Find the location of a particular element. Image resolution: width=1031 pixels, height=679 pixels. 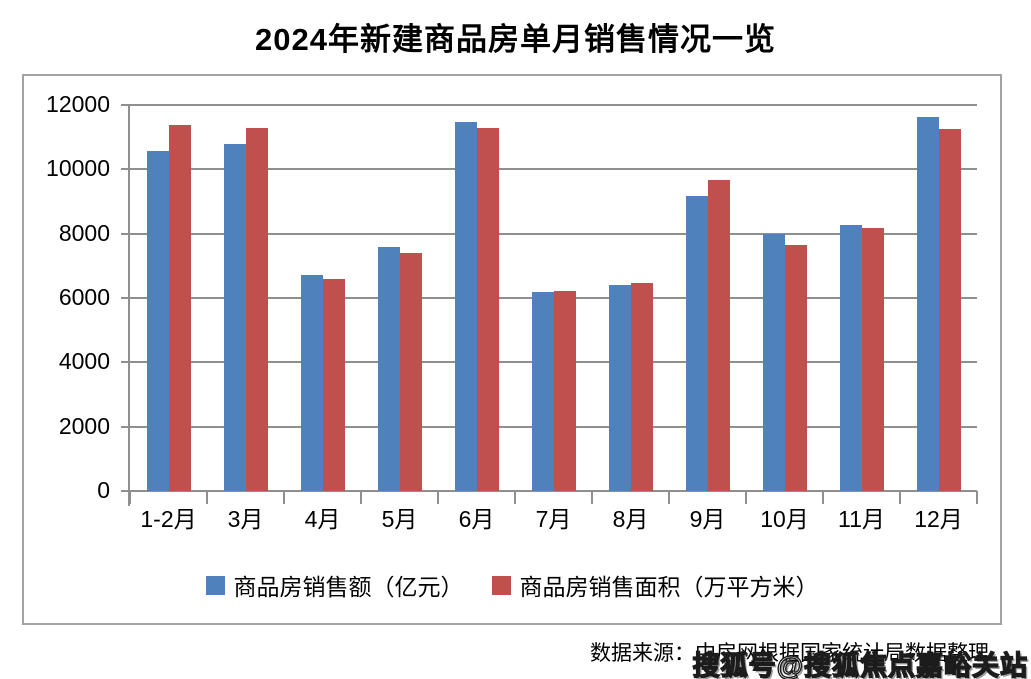

bar-sales-area-5月 is located at coordinates (410, 372).